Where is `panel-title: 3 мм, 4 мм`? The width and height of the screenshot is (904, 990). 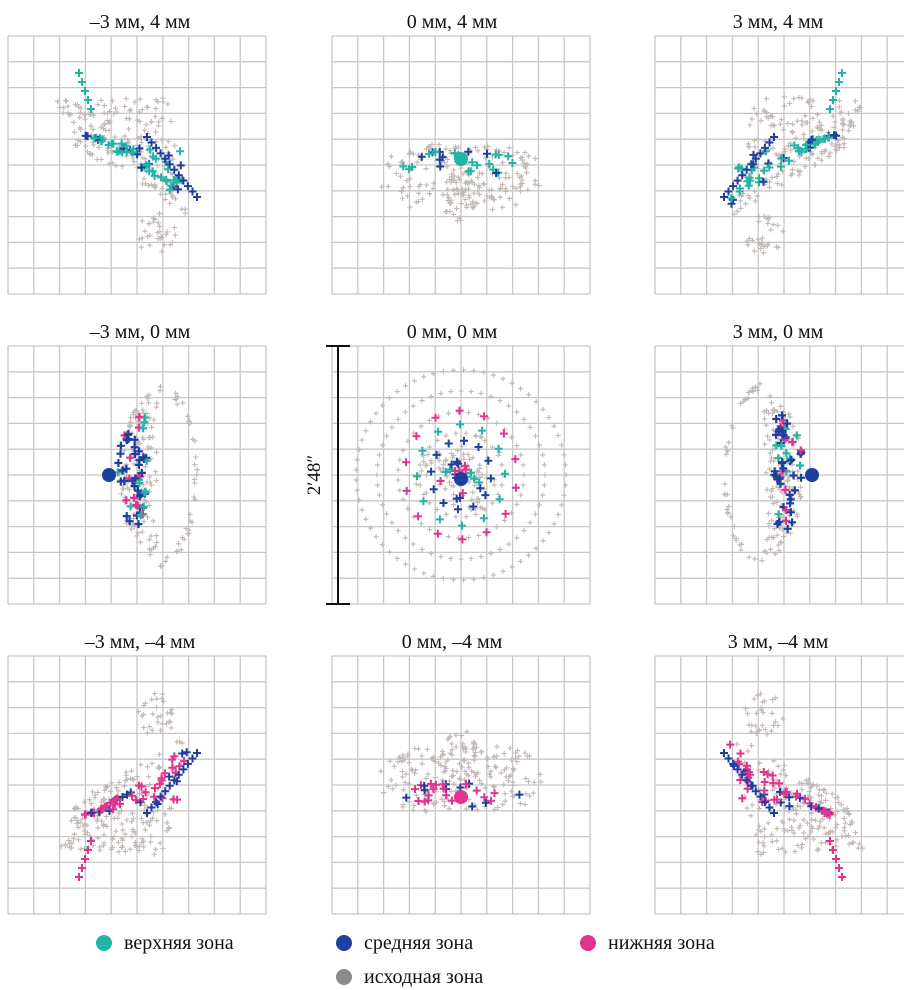 panel-title: 3 мм, 4 мм is located at coordinates (778, 22).